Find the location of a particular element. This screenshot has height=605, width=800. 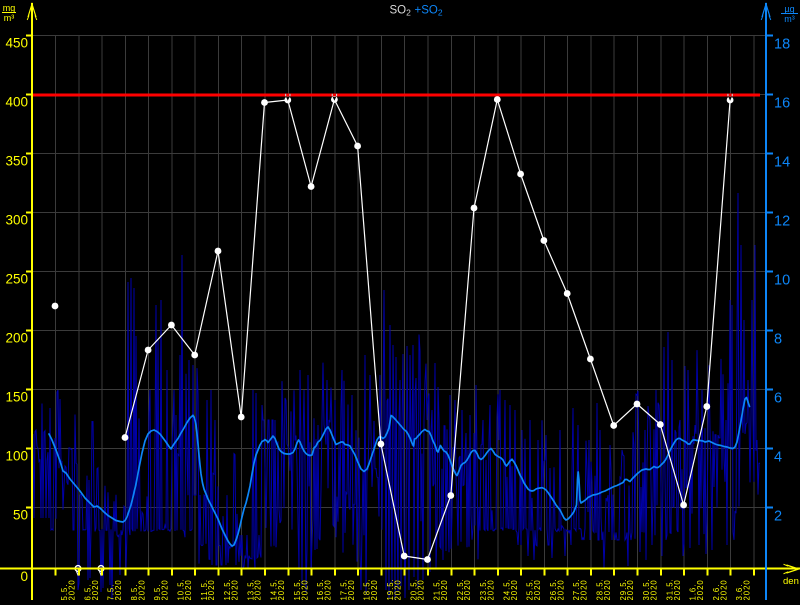

svg-text: +SO2 is located at coordinates (429, 11).